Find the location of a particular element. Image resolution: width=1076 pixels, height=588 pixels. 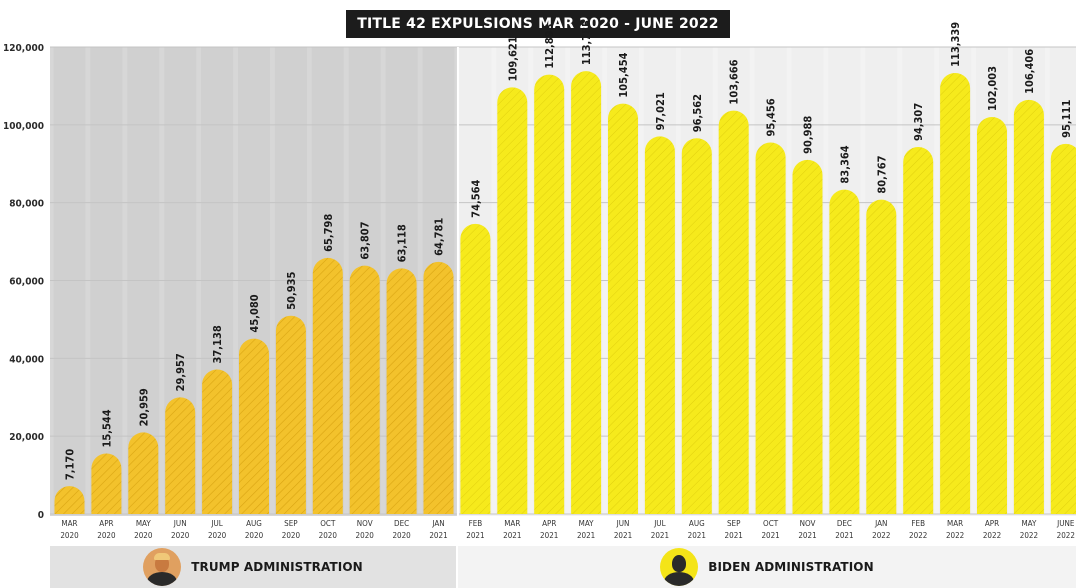

bar-value-label: 106,406 is located at coordinates (1029, 71).